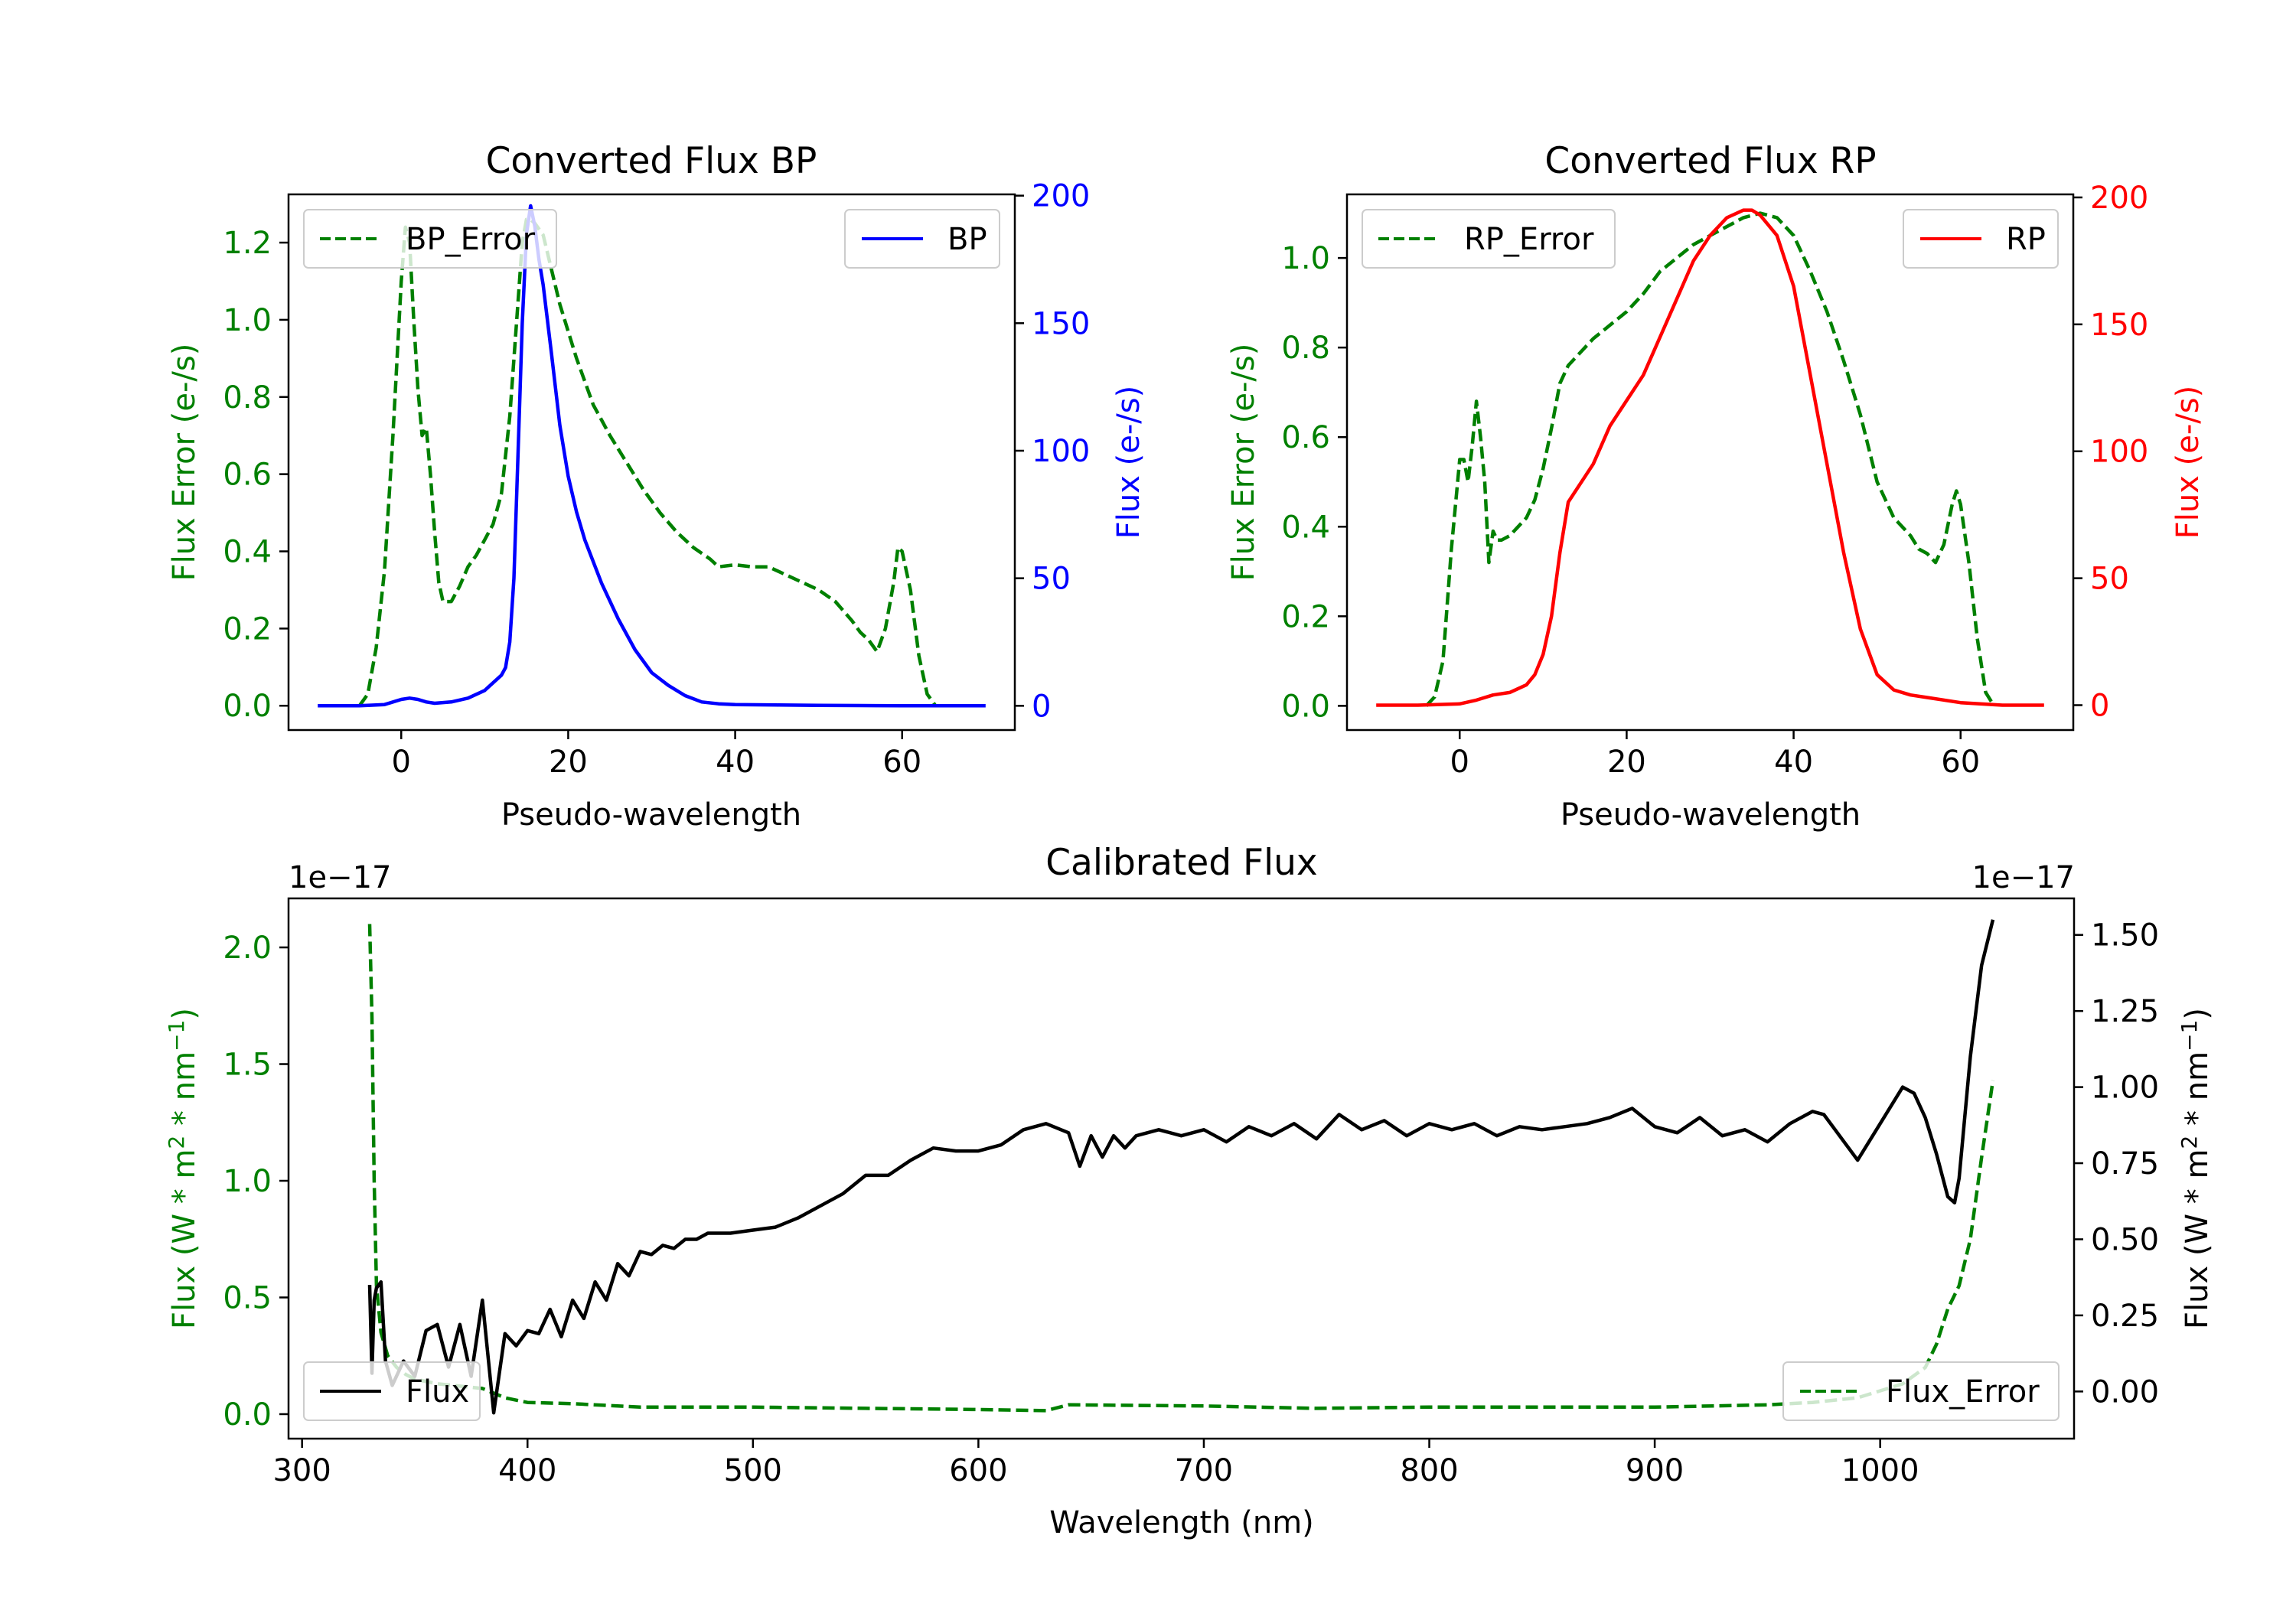 The image size is (2296, 1607). I want to click on bp-ytick-right-label: 150, so click(1061, 323).